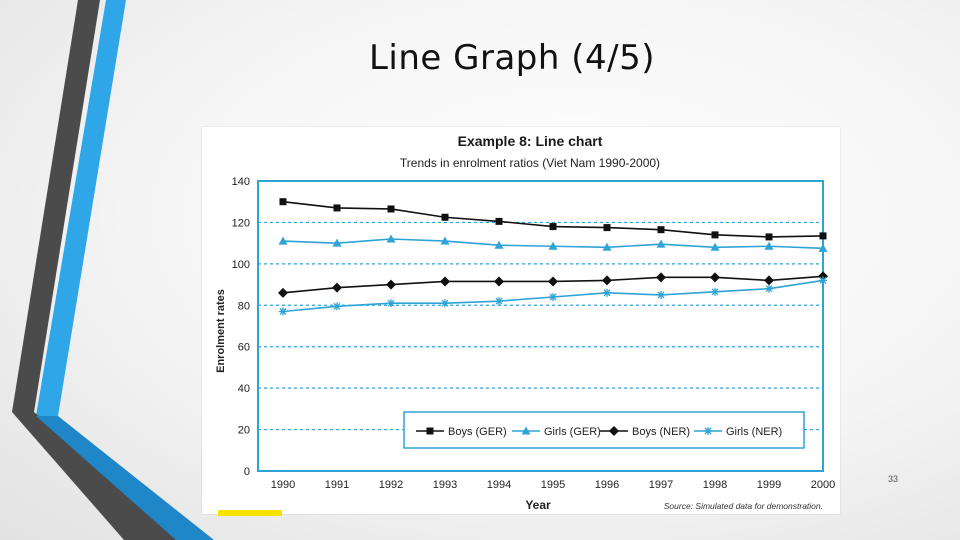 The image size is (960, 540). I want to click on series-line, so click(553, 219).